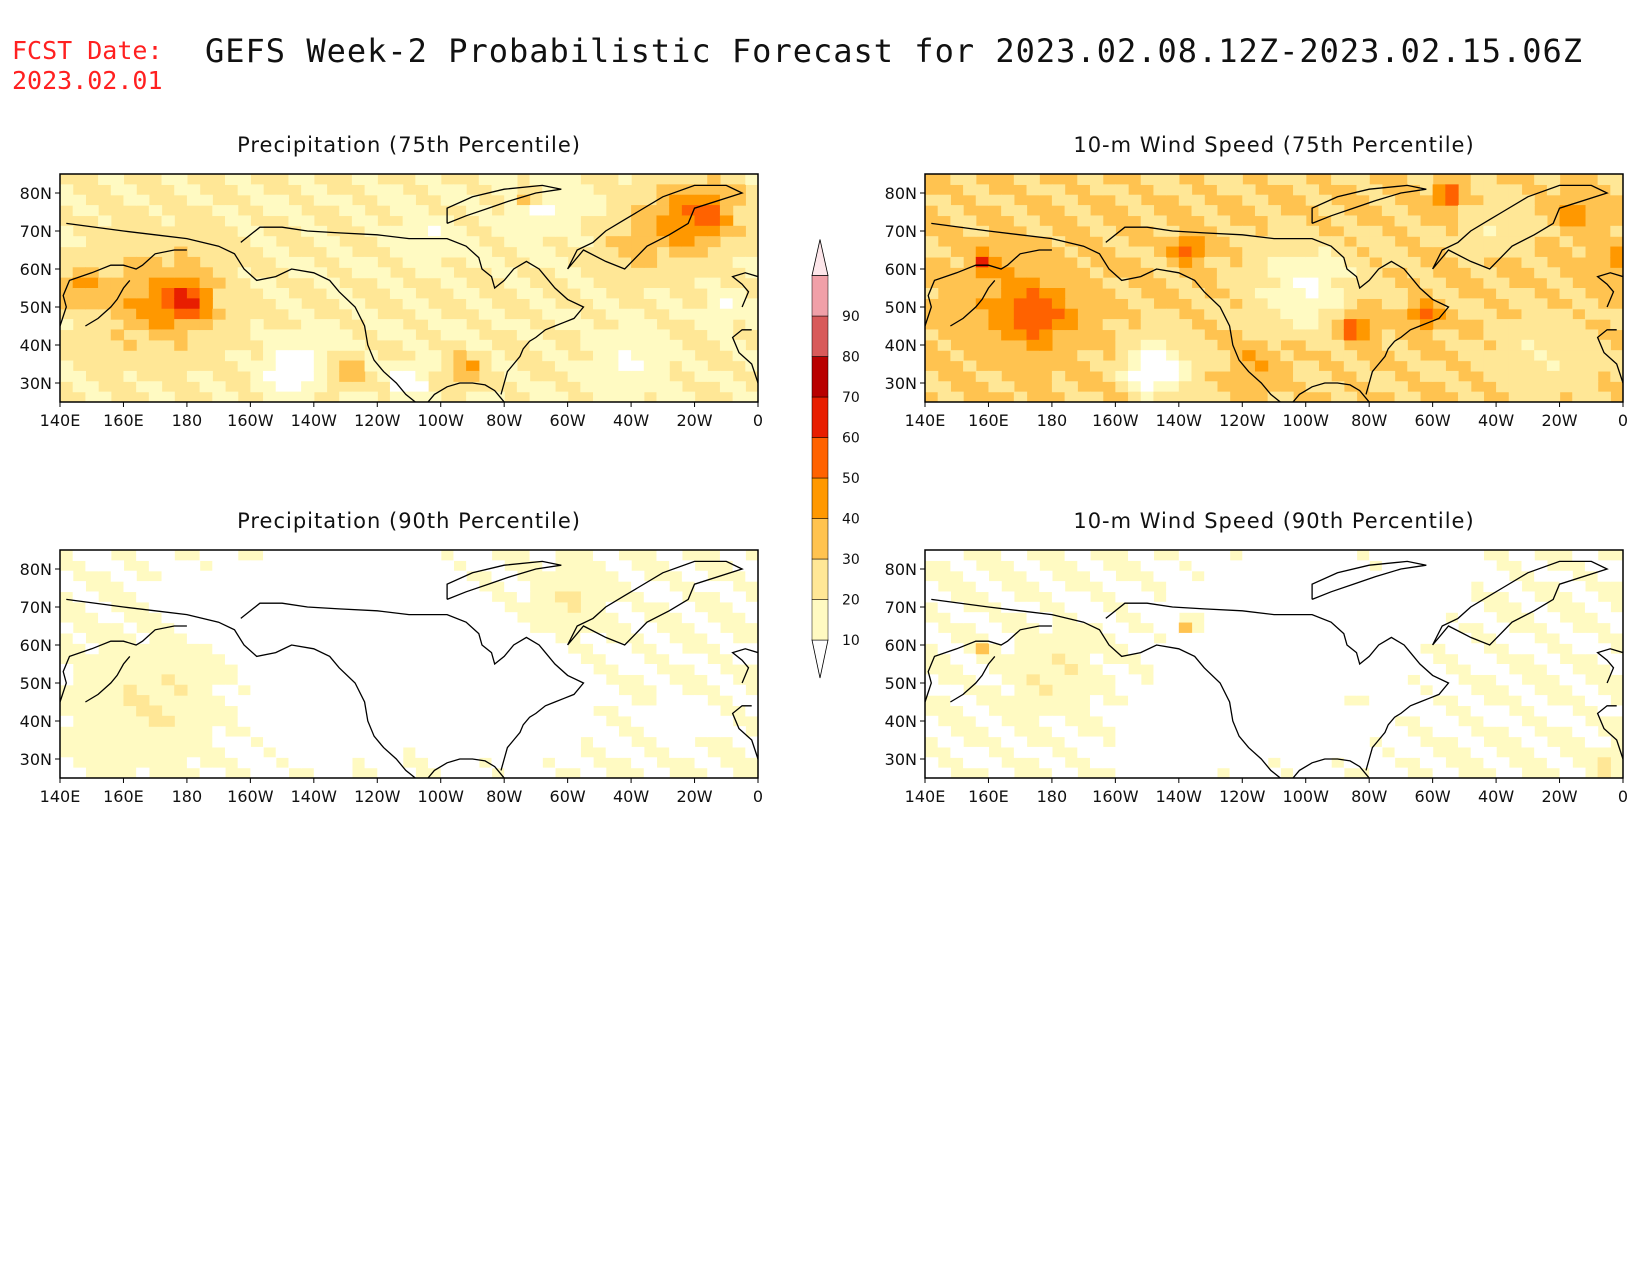  I want to click on panel-frame, so click(1274, 288).